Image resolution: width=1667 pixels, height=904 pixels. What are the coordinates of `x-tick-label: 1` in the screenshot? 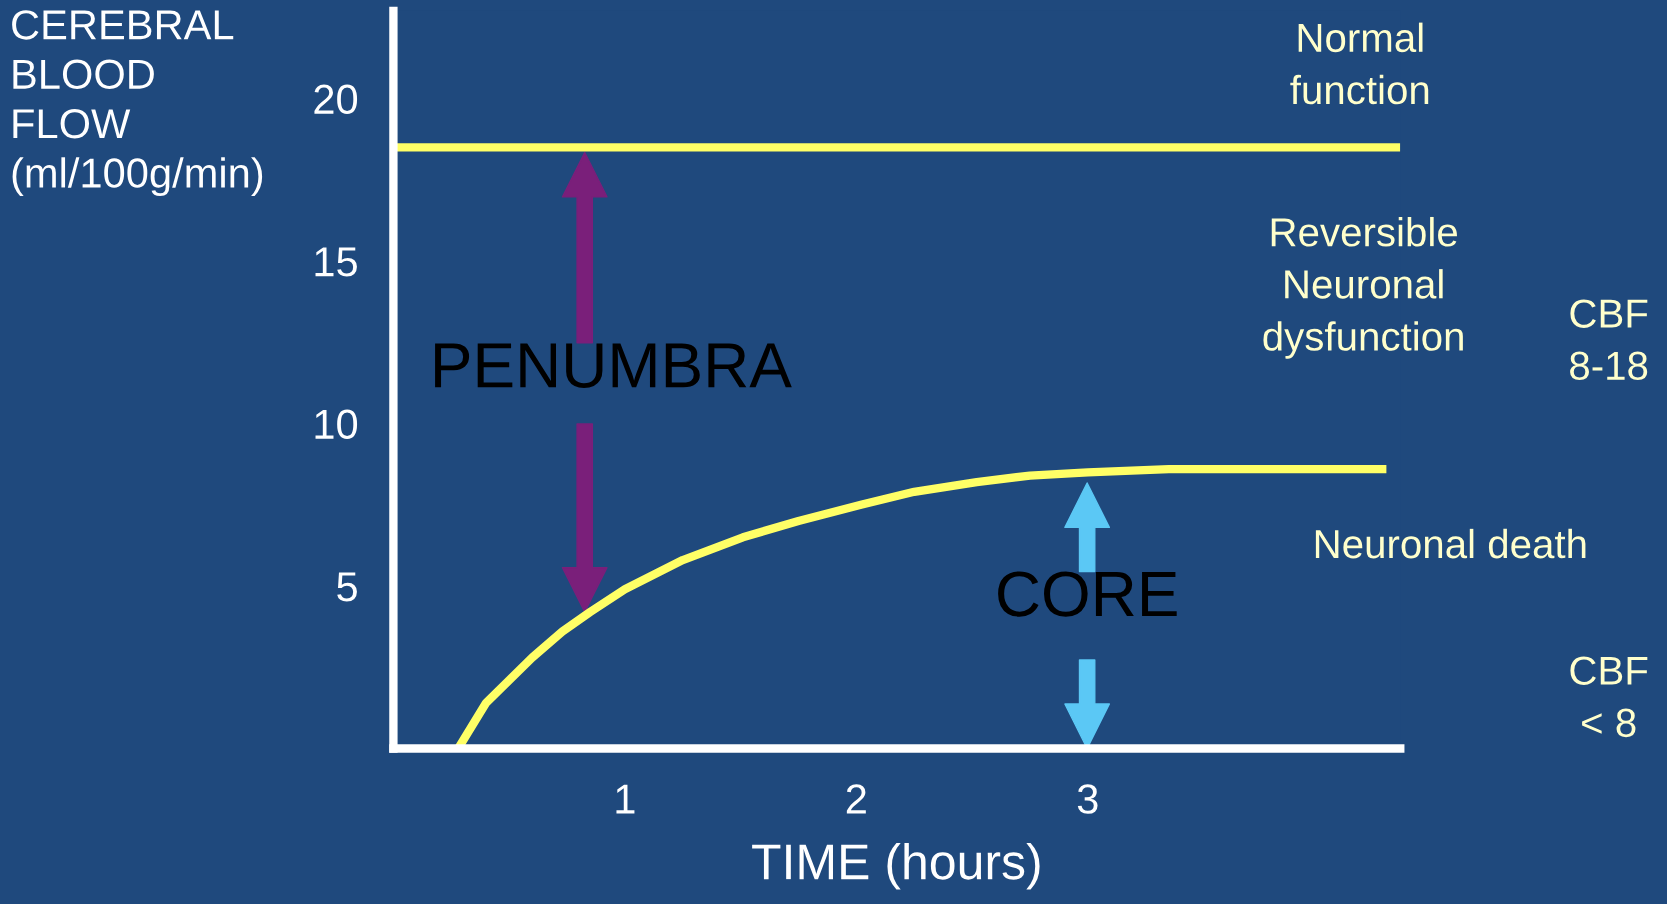 It's located at (625, 799).